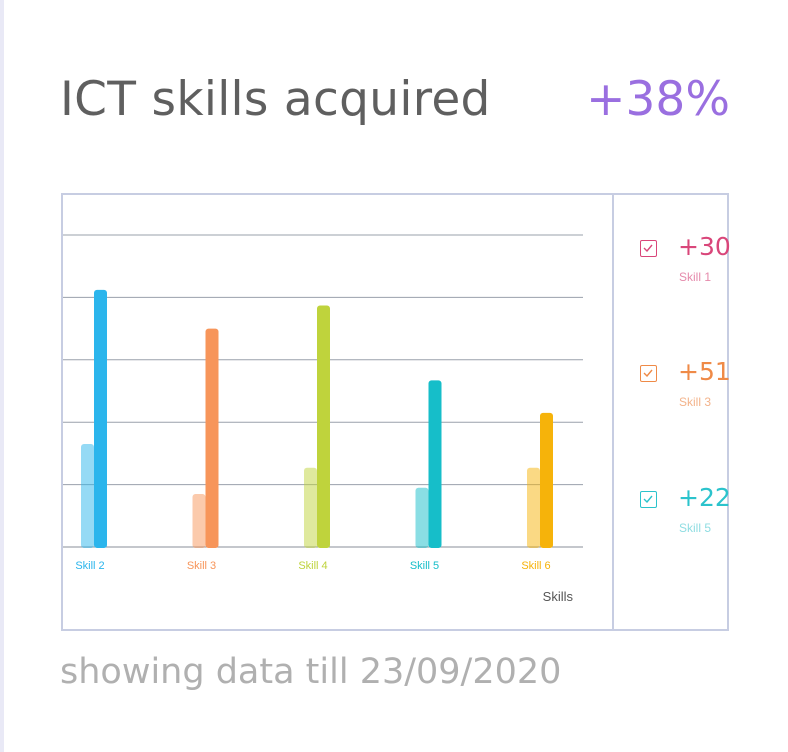  Describe the element at coordinates (201, 566) in the screenshot. I see `x-tick-label: Skill 3` at that location.